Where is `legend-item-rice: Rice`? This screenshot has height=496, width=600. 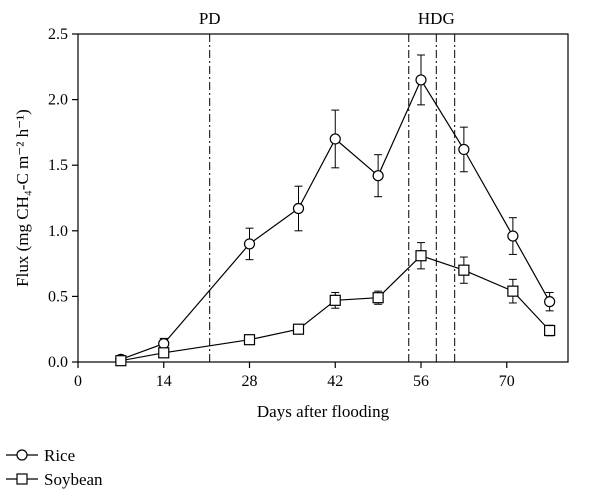 legend-item-rice: Rice is located at coordinates (40, 455).